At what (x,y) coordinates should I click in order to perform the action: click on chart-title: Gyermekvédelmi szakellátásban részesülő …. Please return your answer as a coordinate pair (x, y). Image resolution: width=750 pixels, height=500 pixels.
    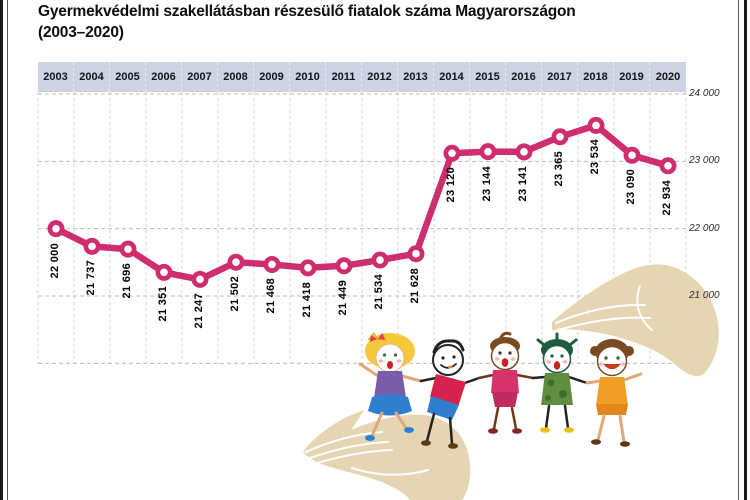
    Looking at the image, I should click on (368, 22).